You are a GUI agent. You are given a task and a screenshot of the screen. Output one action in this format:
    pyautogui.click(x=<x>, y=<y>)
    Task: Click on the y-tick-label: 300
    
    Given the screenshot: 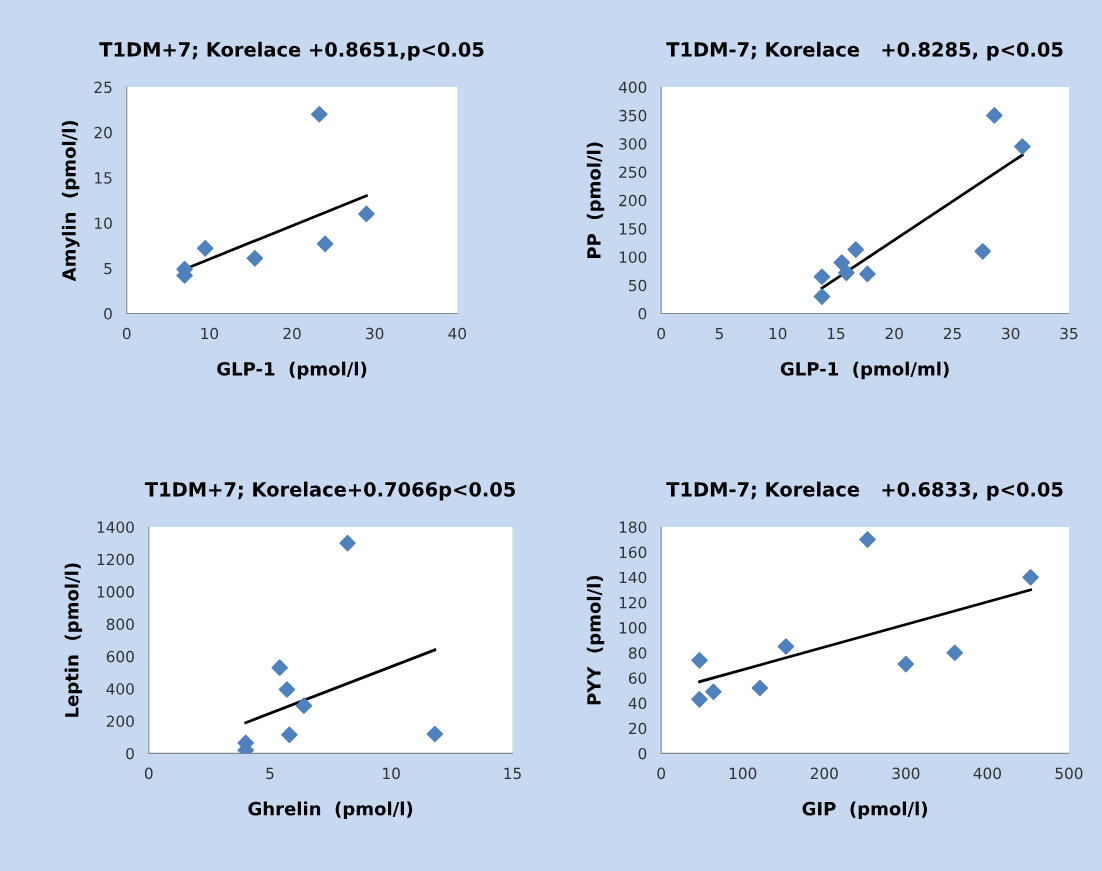 What is the action you would take?
    pyautogui.click(x=633, y=144)
    